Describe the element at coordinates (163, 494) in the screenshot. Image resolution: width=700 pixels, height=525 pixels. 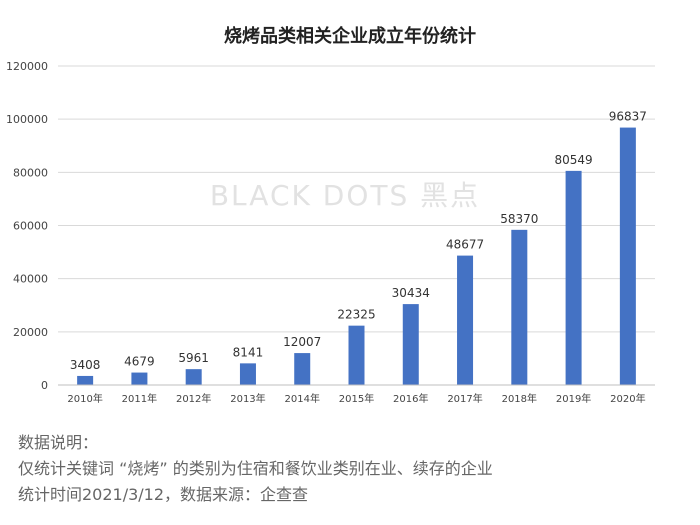
I see `note-source: 统计时间2021/3/12，数据来源：企查查` at that location.